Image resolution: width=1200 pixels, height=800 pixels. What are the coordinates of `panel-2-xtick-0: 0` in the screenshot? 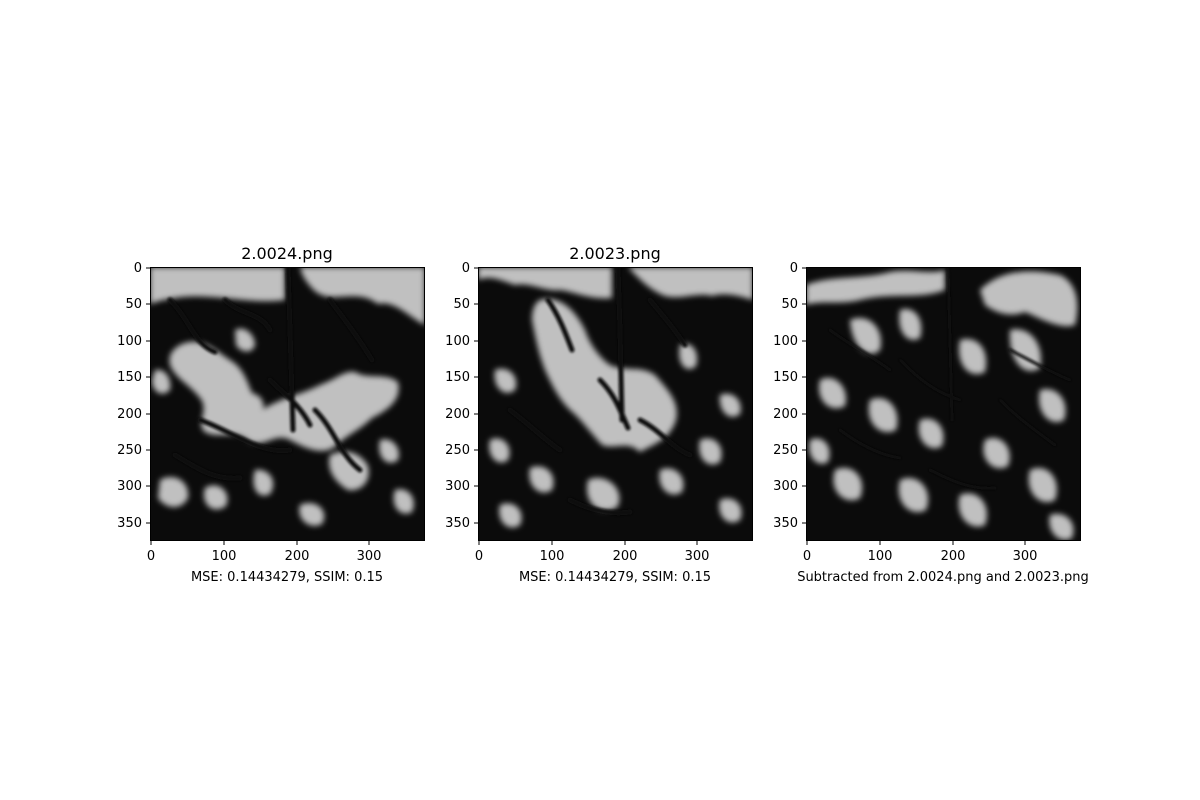 It's located at (479, 552).